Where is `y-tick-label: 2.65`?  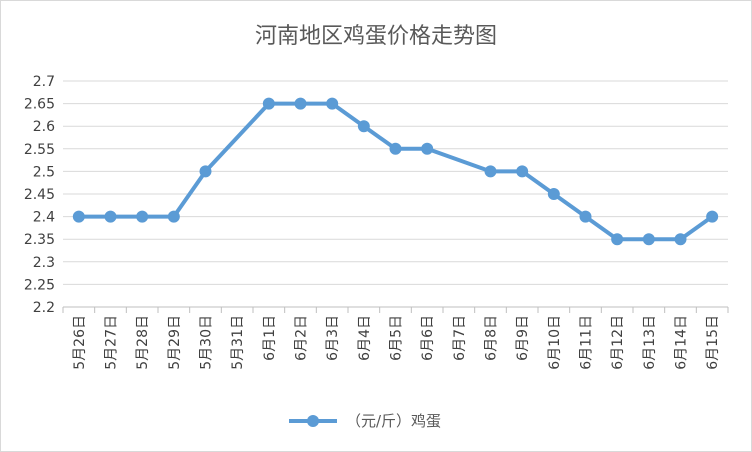 y-tick-label: 2.65 is located at coordinates (39, 105).